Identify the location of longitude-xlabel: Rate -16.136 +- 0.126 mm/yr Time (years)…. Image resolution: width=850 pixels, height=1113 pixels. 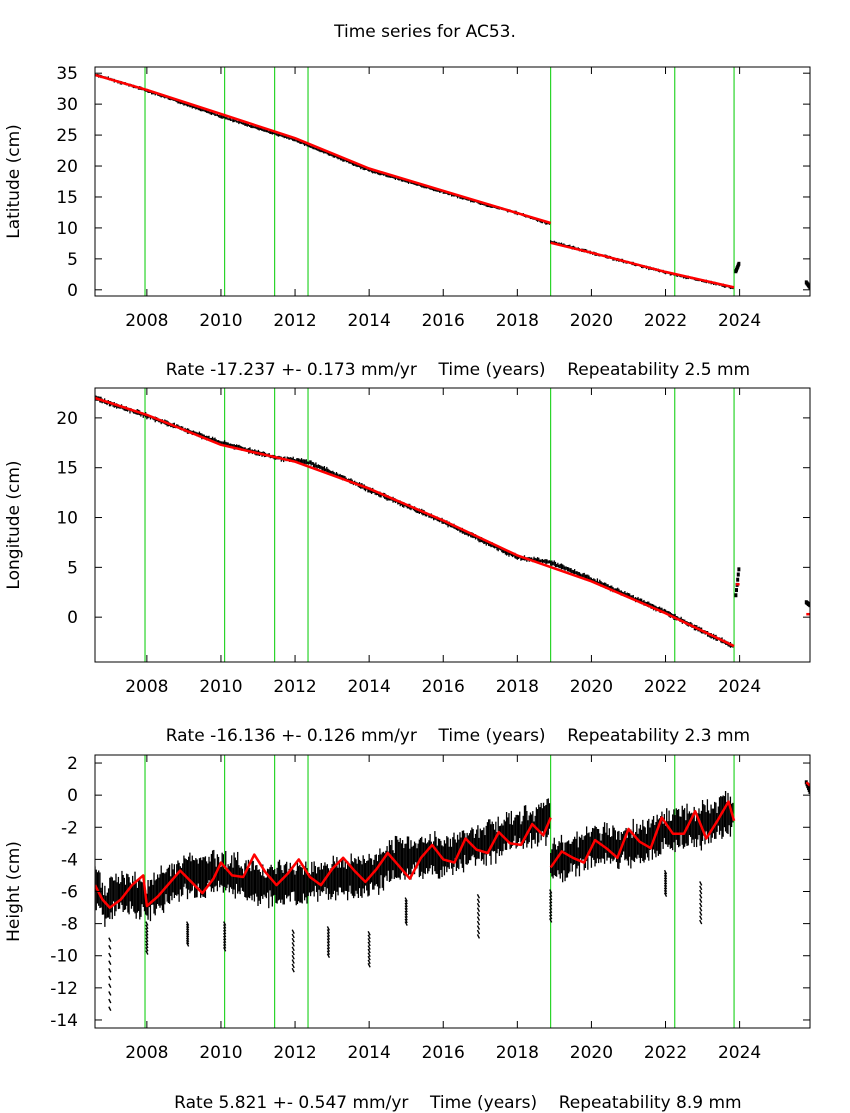
(452, 726).